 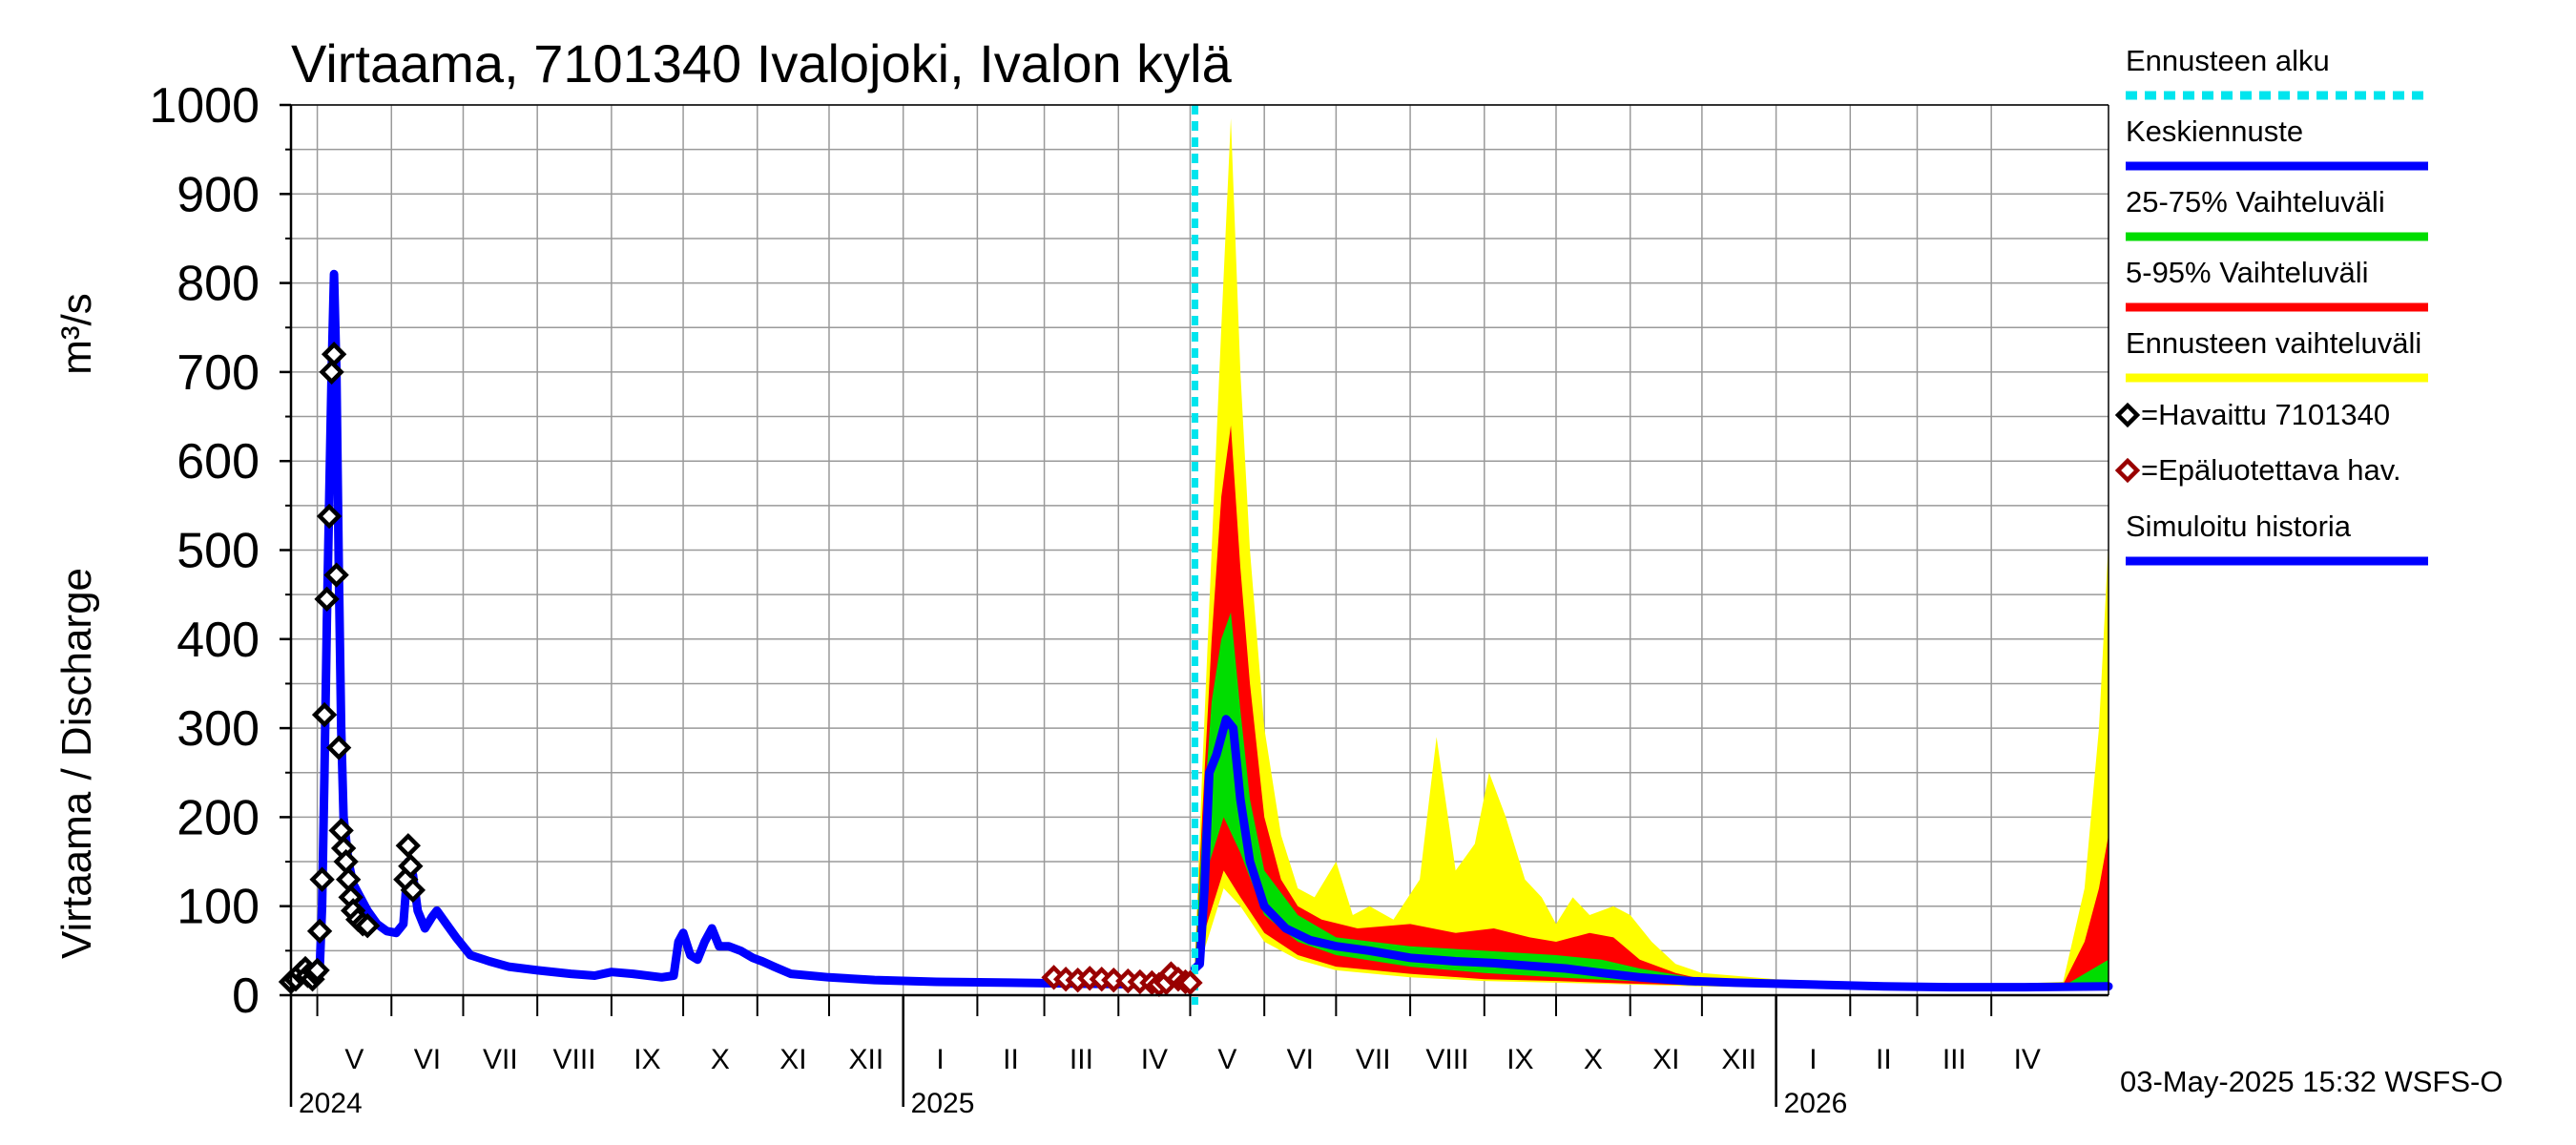 What do you see at coordinates (76, 334) in the screenshot?
I see `y-axis-unit: m³/s` at bounding box center [76, 334].